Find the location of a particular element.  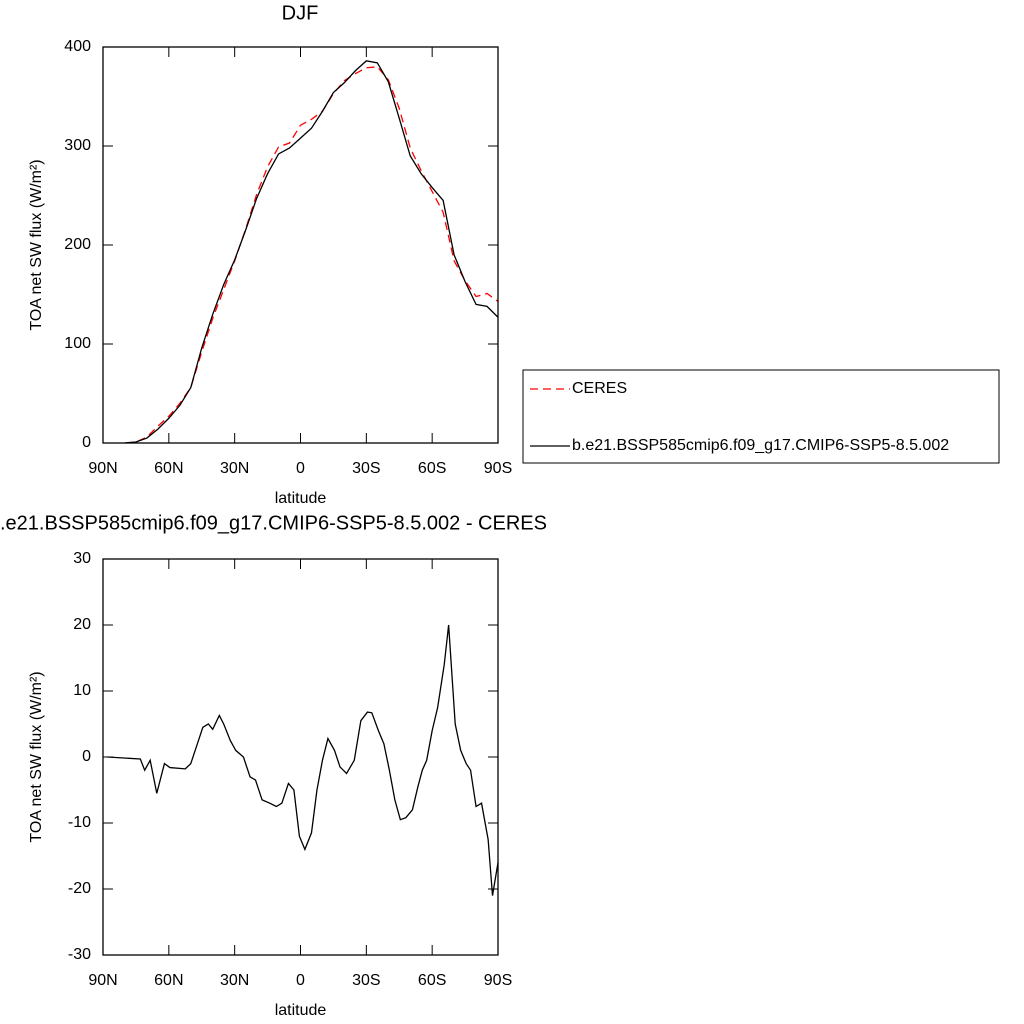

y-tick-label: 200 is located at coordinates (77, 244).